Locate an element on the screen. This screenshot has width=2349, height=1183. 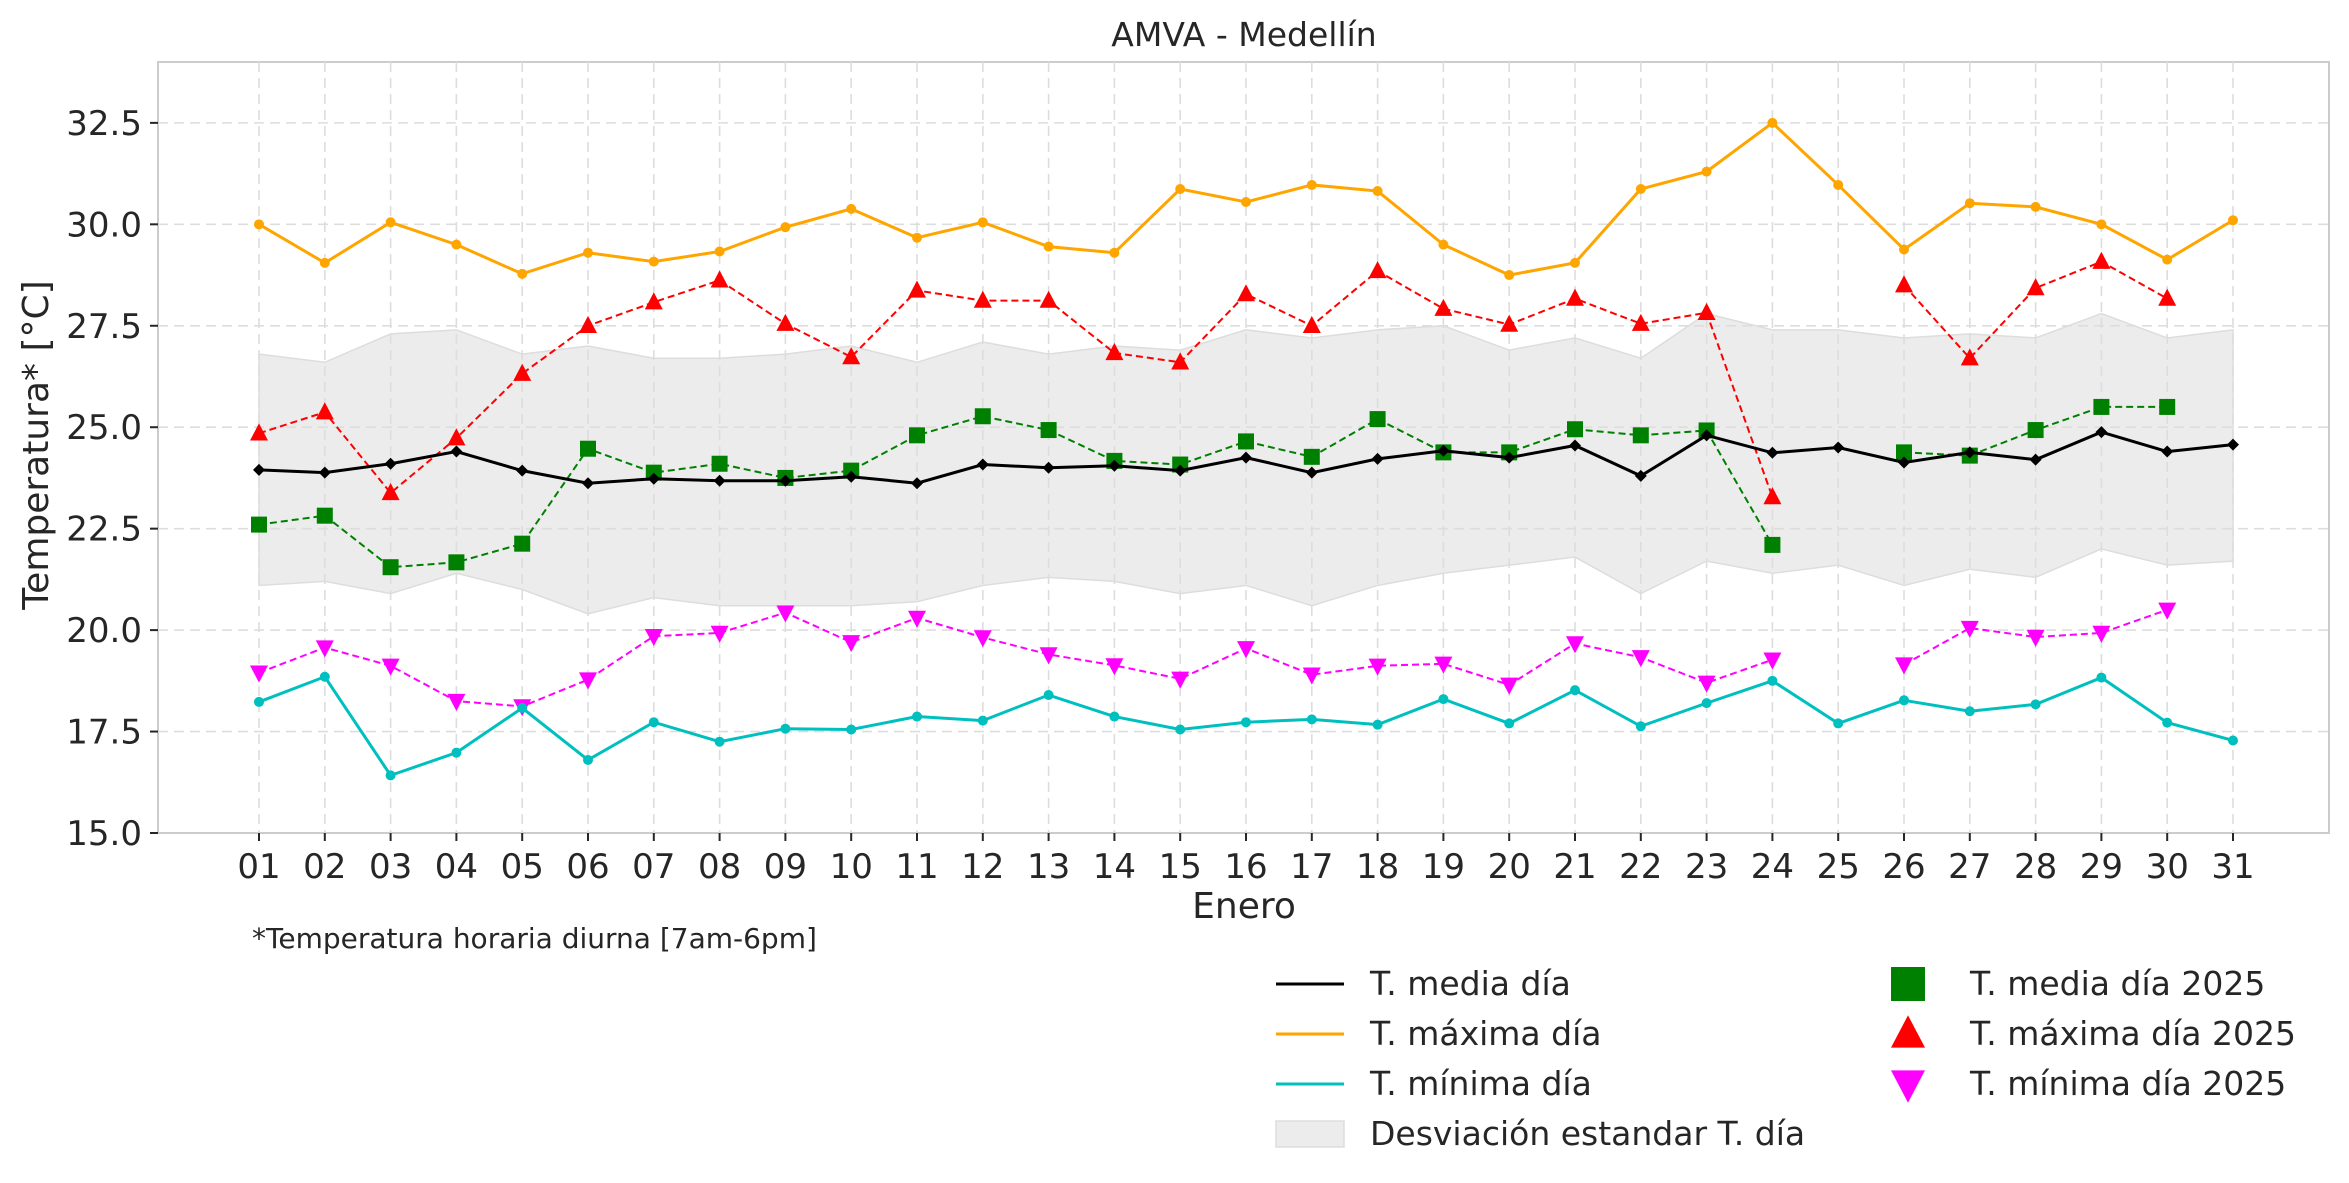
y-axis-label: Temperatura* [°C] is located at coordinates (36, 445).